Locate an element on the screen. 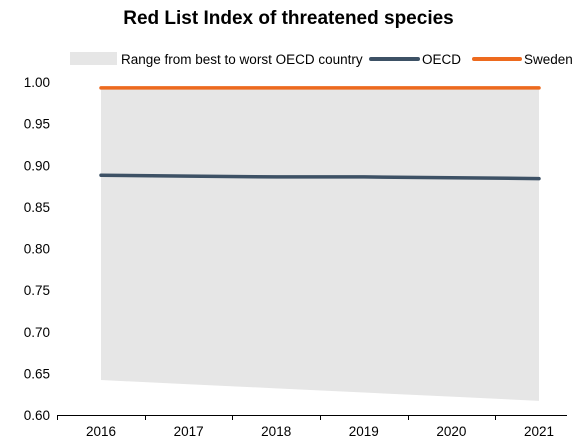  y-axis-ticks: 1.00 0.95 0.90 0.85 0.80 0.75 0.70 0.65 0.60 is located at coordinates (37, 249).